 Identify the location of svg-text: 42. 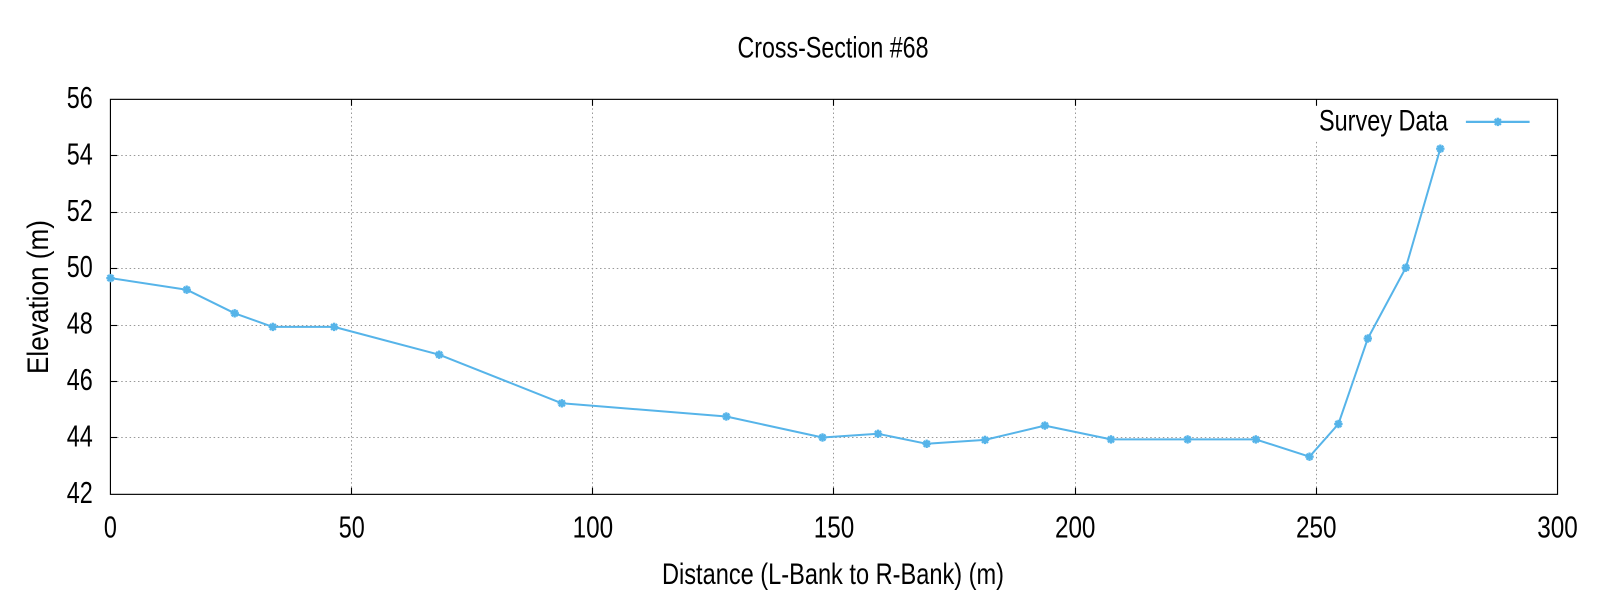
(80, 493).